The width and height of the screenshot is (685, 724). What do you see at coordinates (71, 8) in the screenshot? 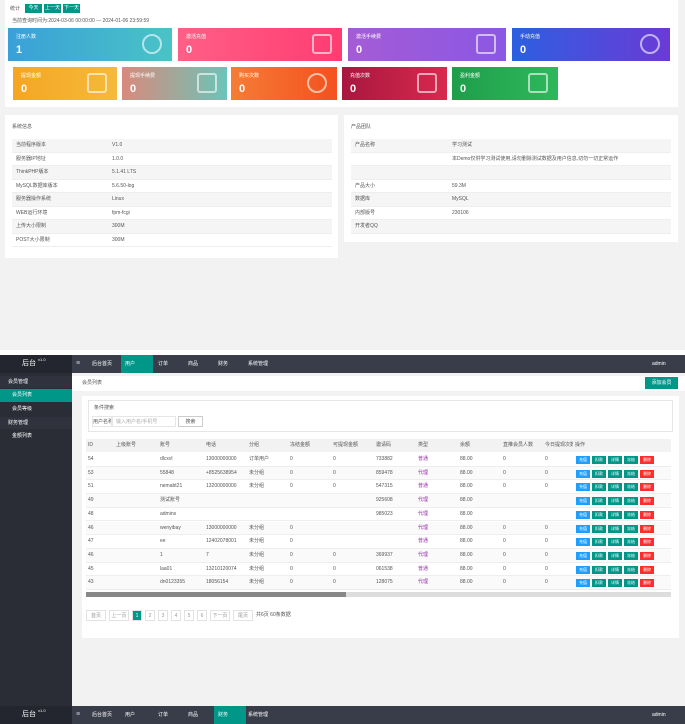
I see `day-button: 下一天` at bounding box center [71, 8].